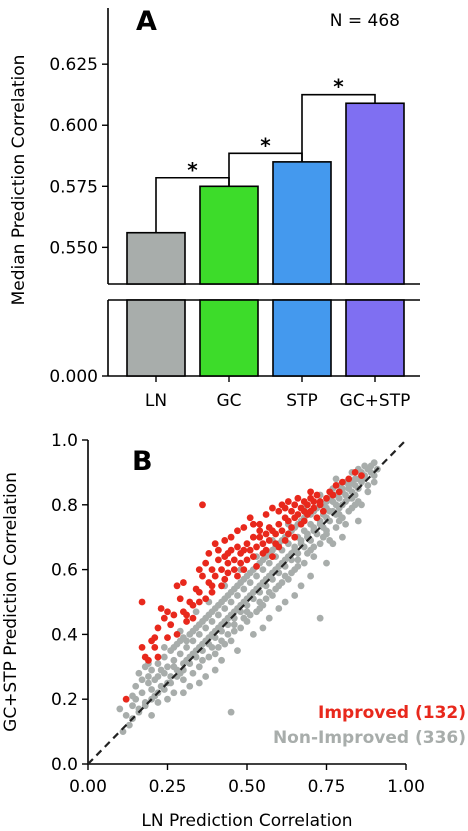  I want to click on bar-gc-stp-lower, so click(375, 338).